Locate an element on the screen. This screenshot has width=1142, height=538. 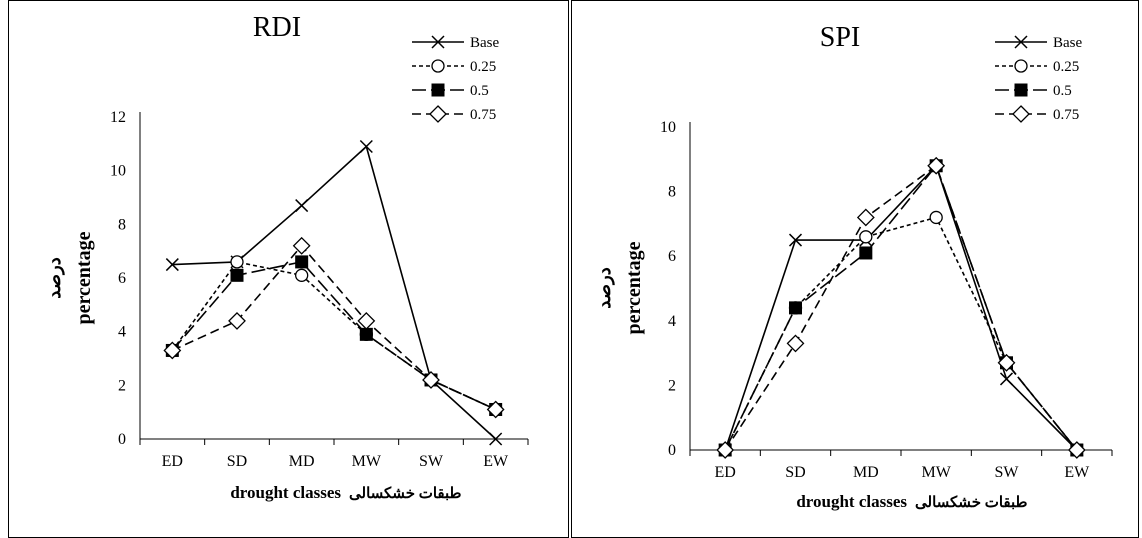
spi-x-tick-label: EW is located at coordinates (1077, 472).